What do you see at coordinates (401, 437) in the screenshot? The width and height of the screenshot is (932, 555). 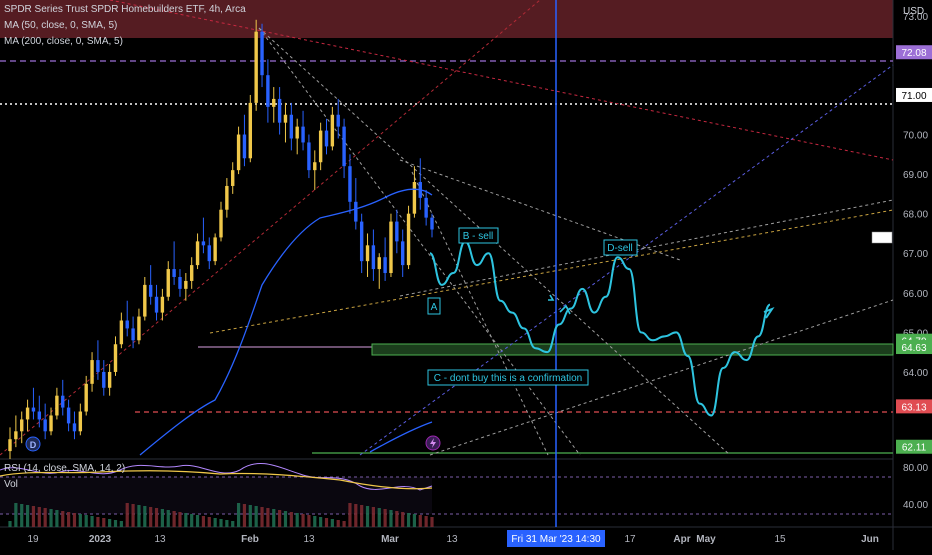 I see `ma200-line` at bounding box center [401, 437].